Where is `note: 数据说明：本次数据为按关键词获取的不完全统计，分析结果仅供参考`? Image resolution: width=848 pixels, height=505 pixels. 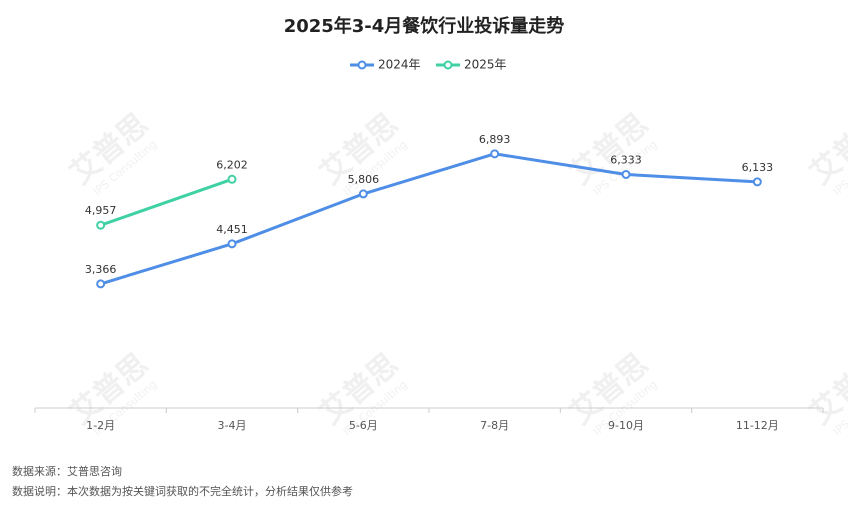
note: 数据说明：本次数据为按关键词获取的不完全统计，分析结果仅供参考 is located at coordinates (182, 491).